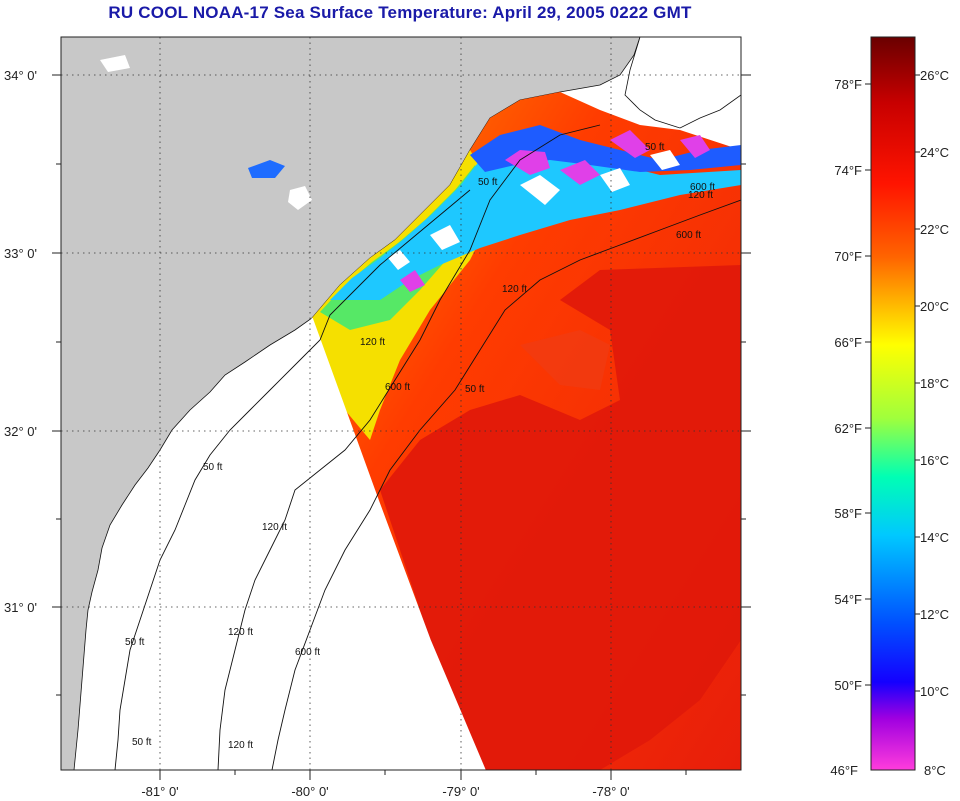  What do you see at coordinates (20, 341) in the screenshot?
I see `latitude-labels: 34° 0' 33° 0' 32° 0' 31° 0'` at bounding box center [20, 341].